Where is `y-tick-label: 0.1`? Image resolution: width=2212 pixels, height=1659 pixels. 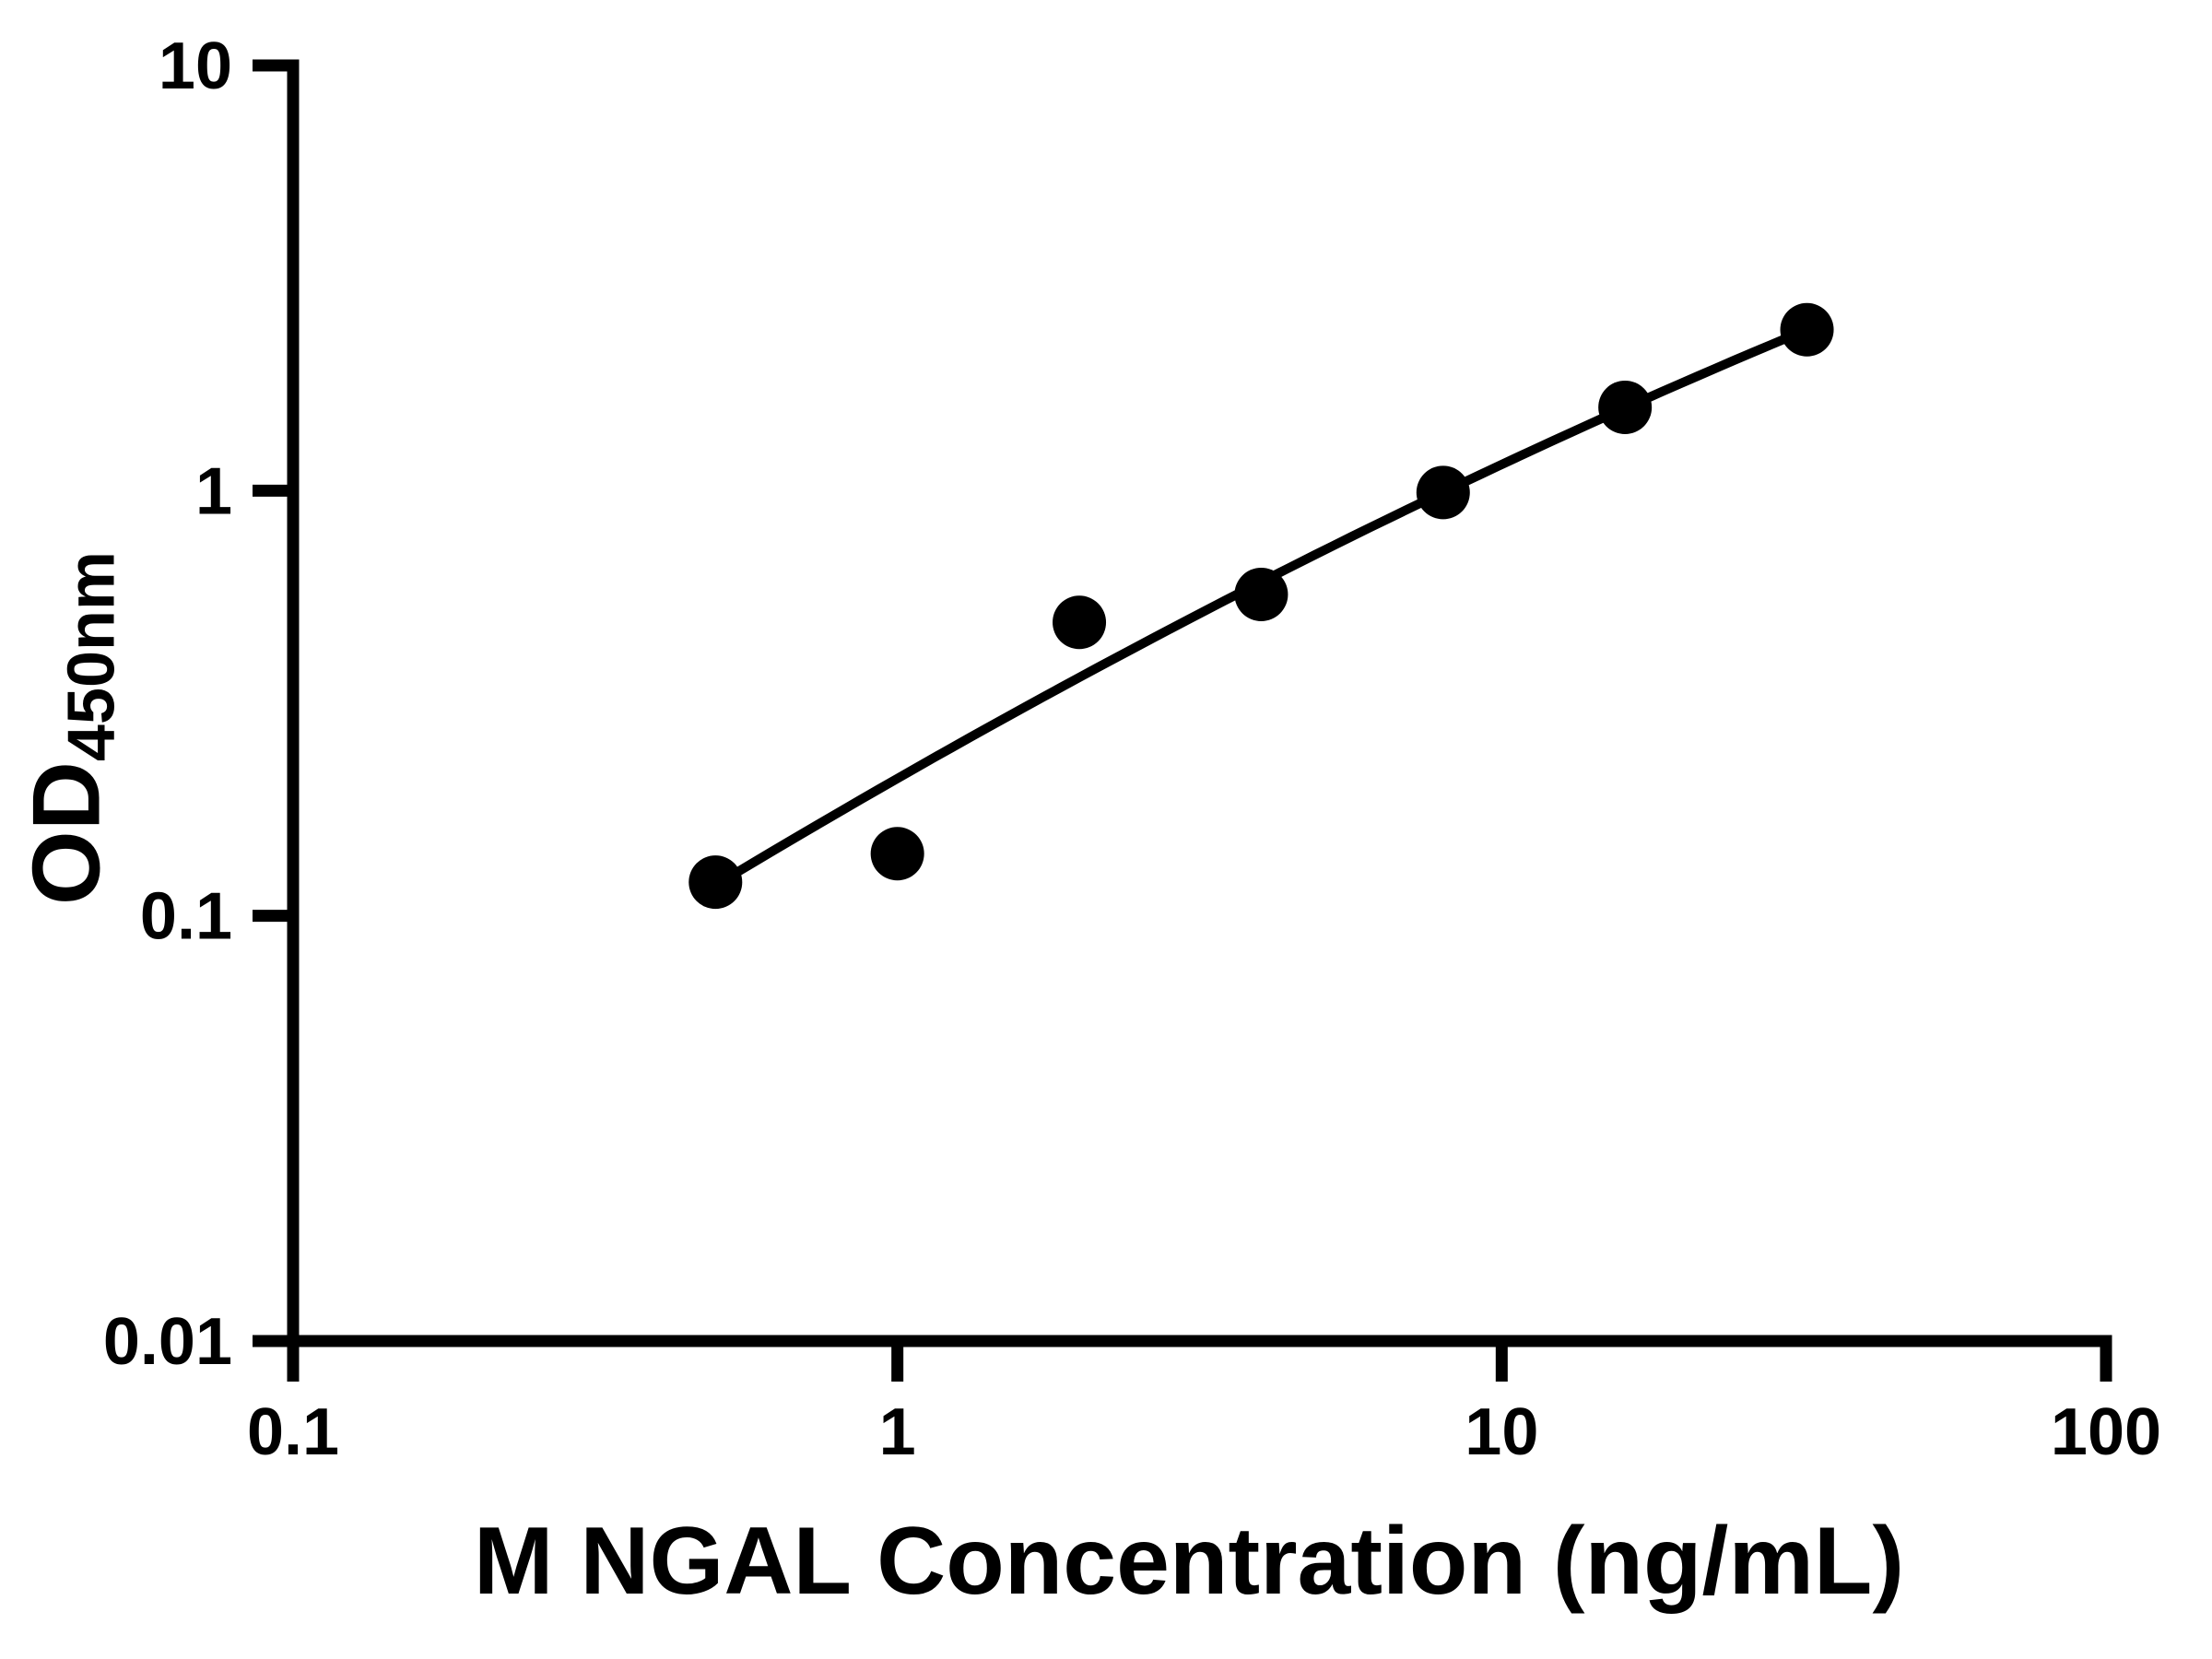 y-tick-label: 0.1 is located at coordinates (186, 917).